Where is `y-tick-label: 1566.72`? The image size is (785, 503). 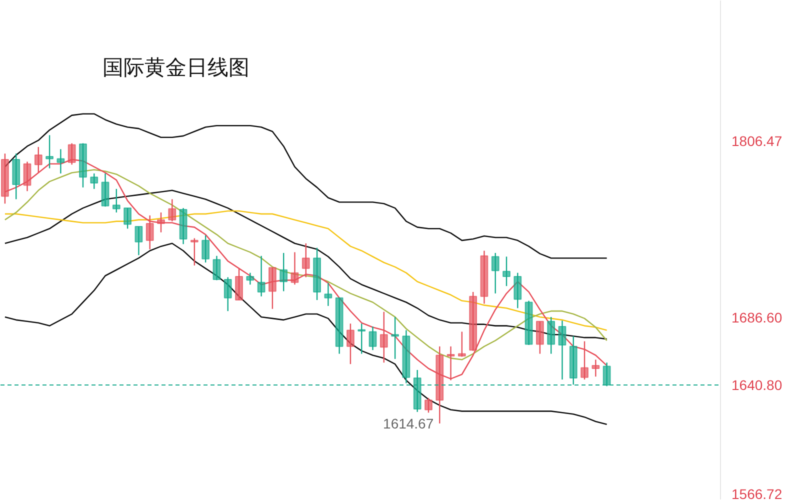 y-tick-label: 1566.72 is located at coordinates (757, 494).